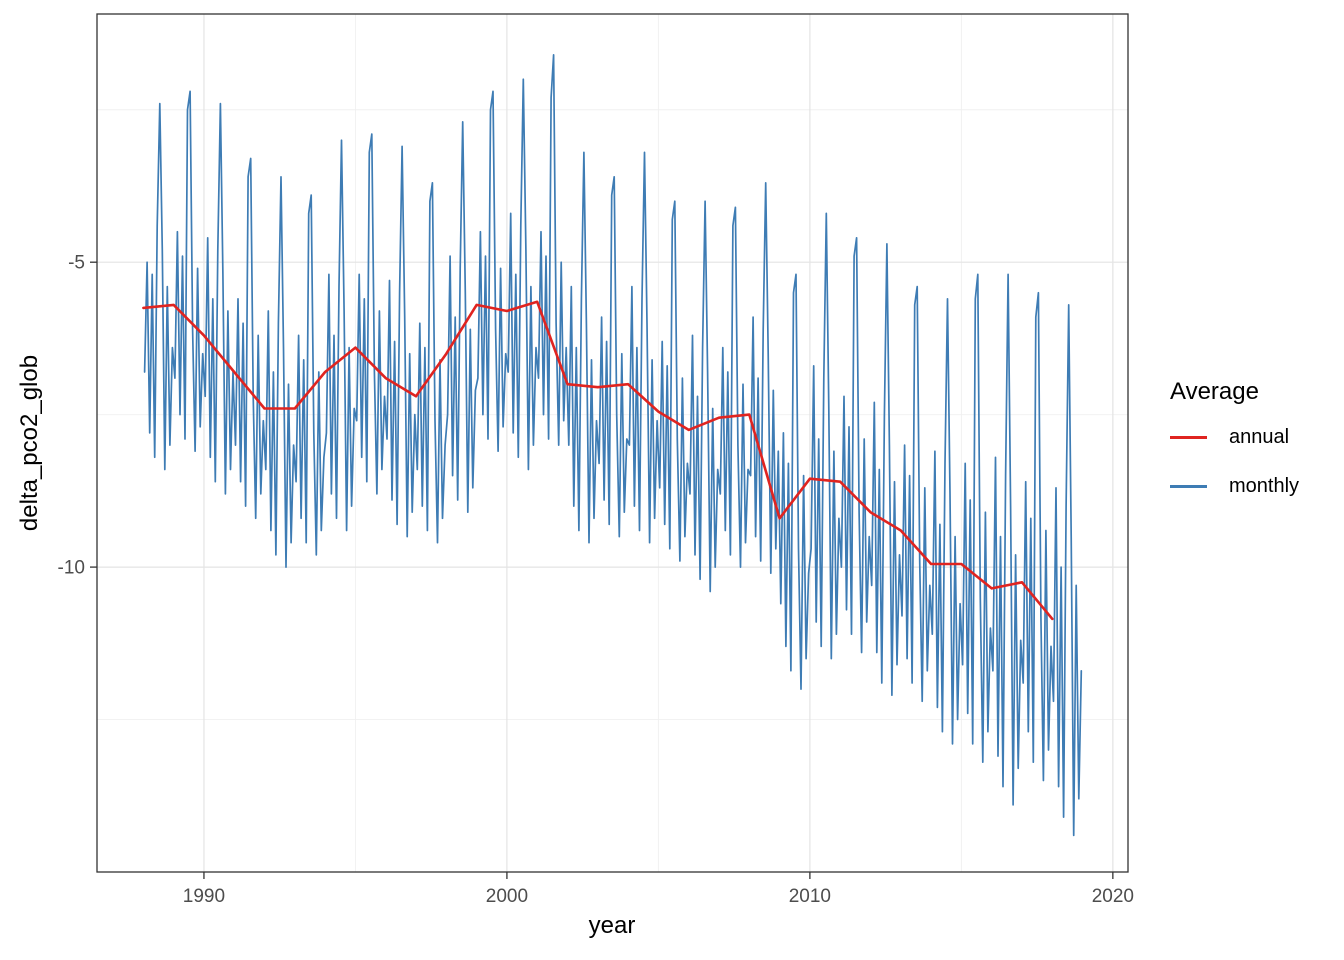 Image resolution: width=1344 pixels, height=960 pixels. I want to click on x-tick-label: 2010, so click(810, 896).